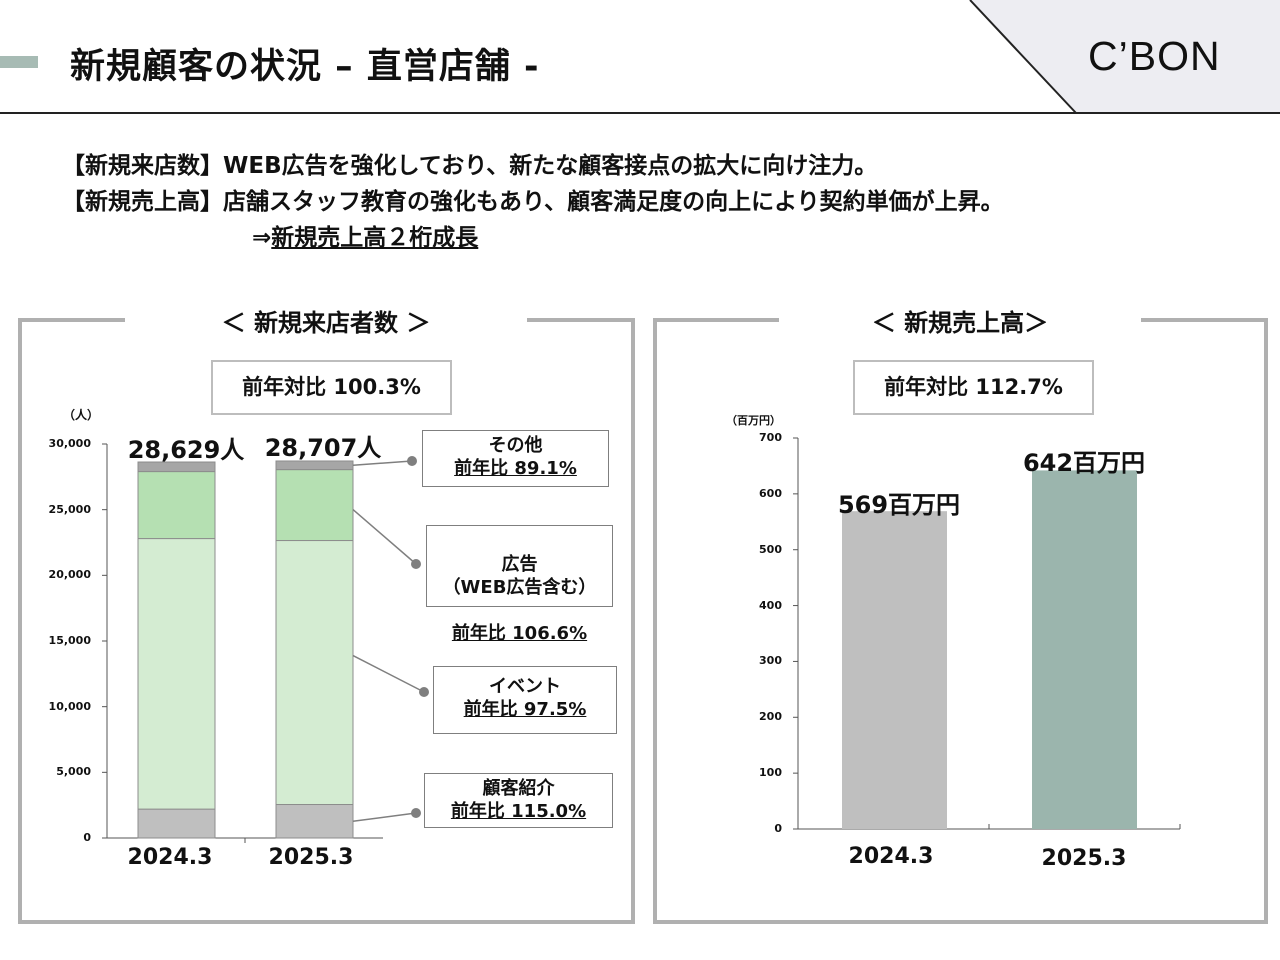 The image size is (1280, 960). What do you see at coordinates (69, 640) in the screenshot?
I see `left-y-tick-label: 15,000` at bounding box center [69, 640].